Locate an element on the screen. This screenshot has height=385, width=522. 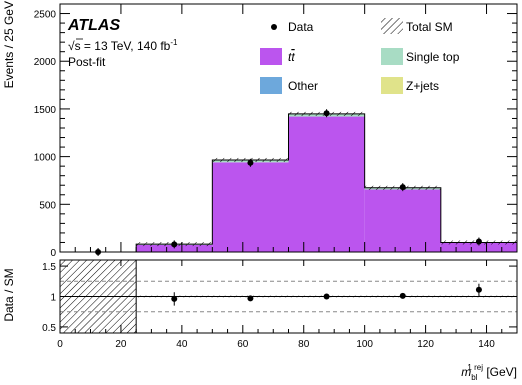
x-tick-label-4: 80 is located at coordinates (304, 344).